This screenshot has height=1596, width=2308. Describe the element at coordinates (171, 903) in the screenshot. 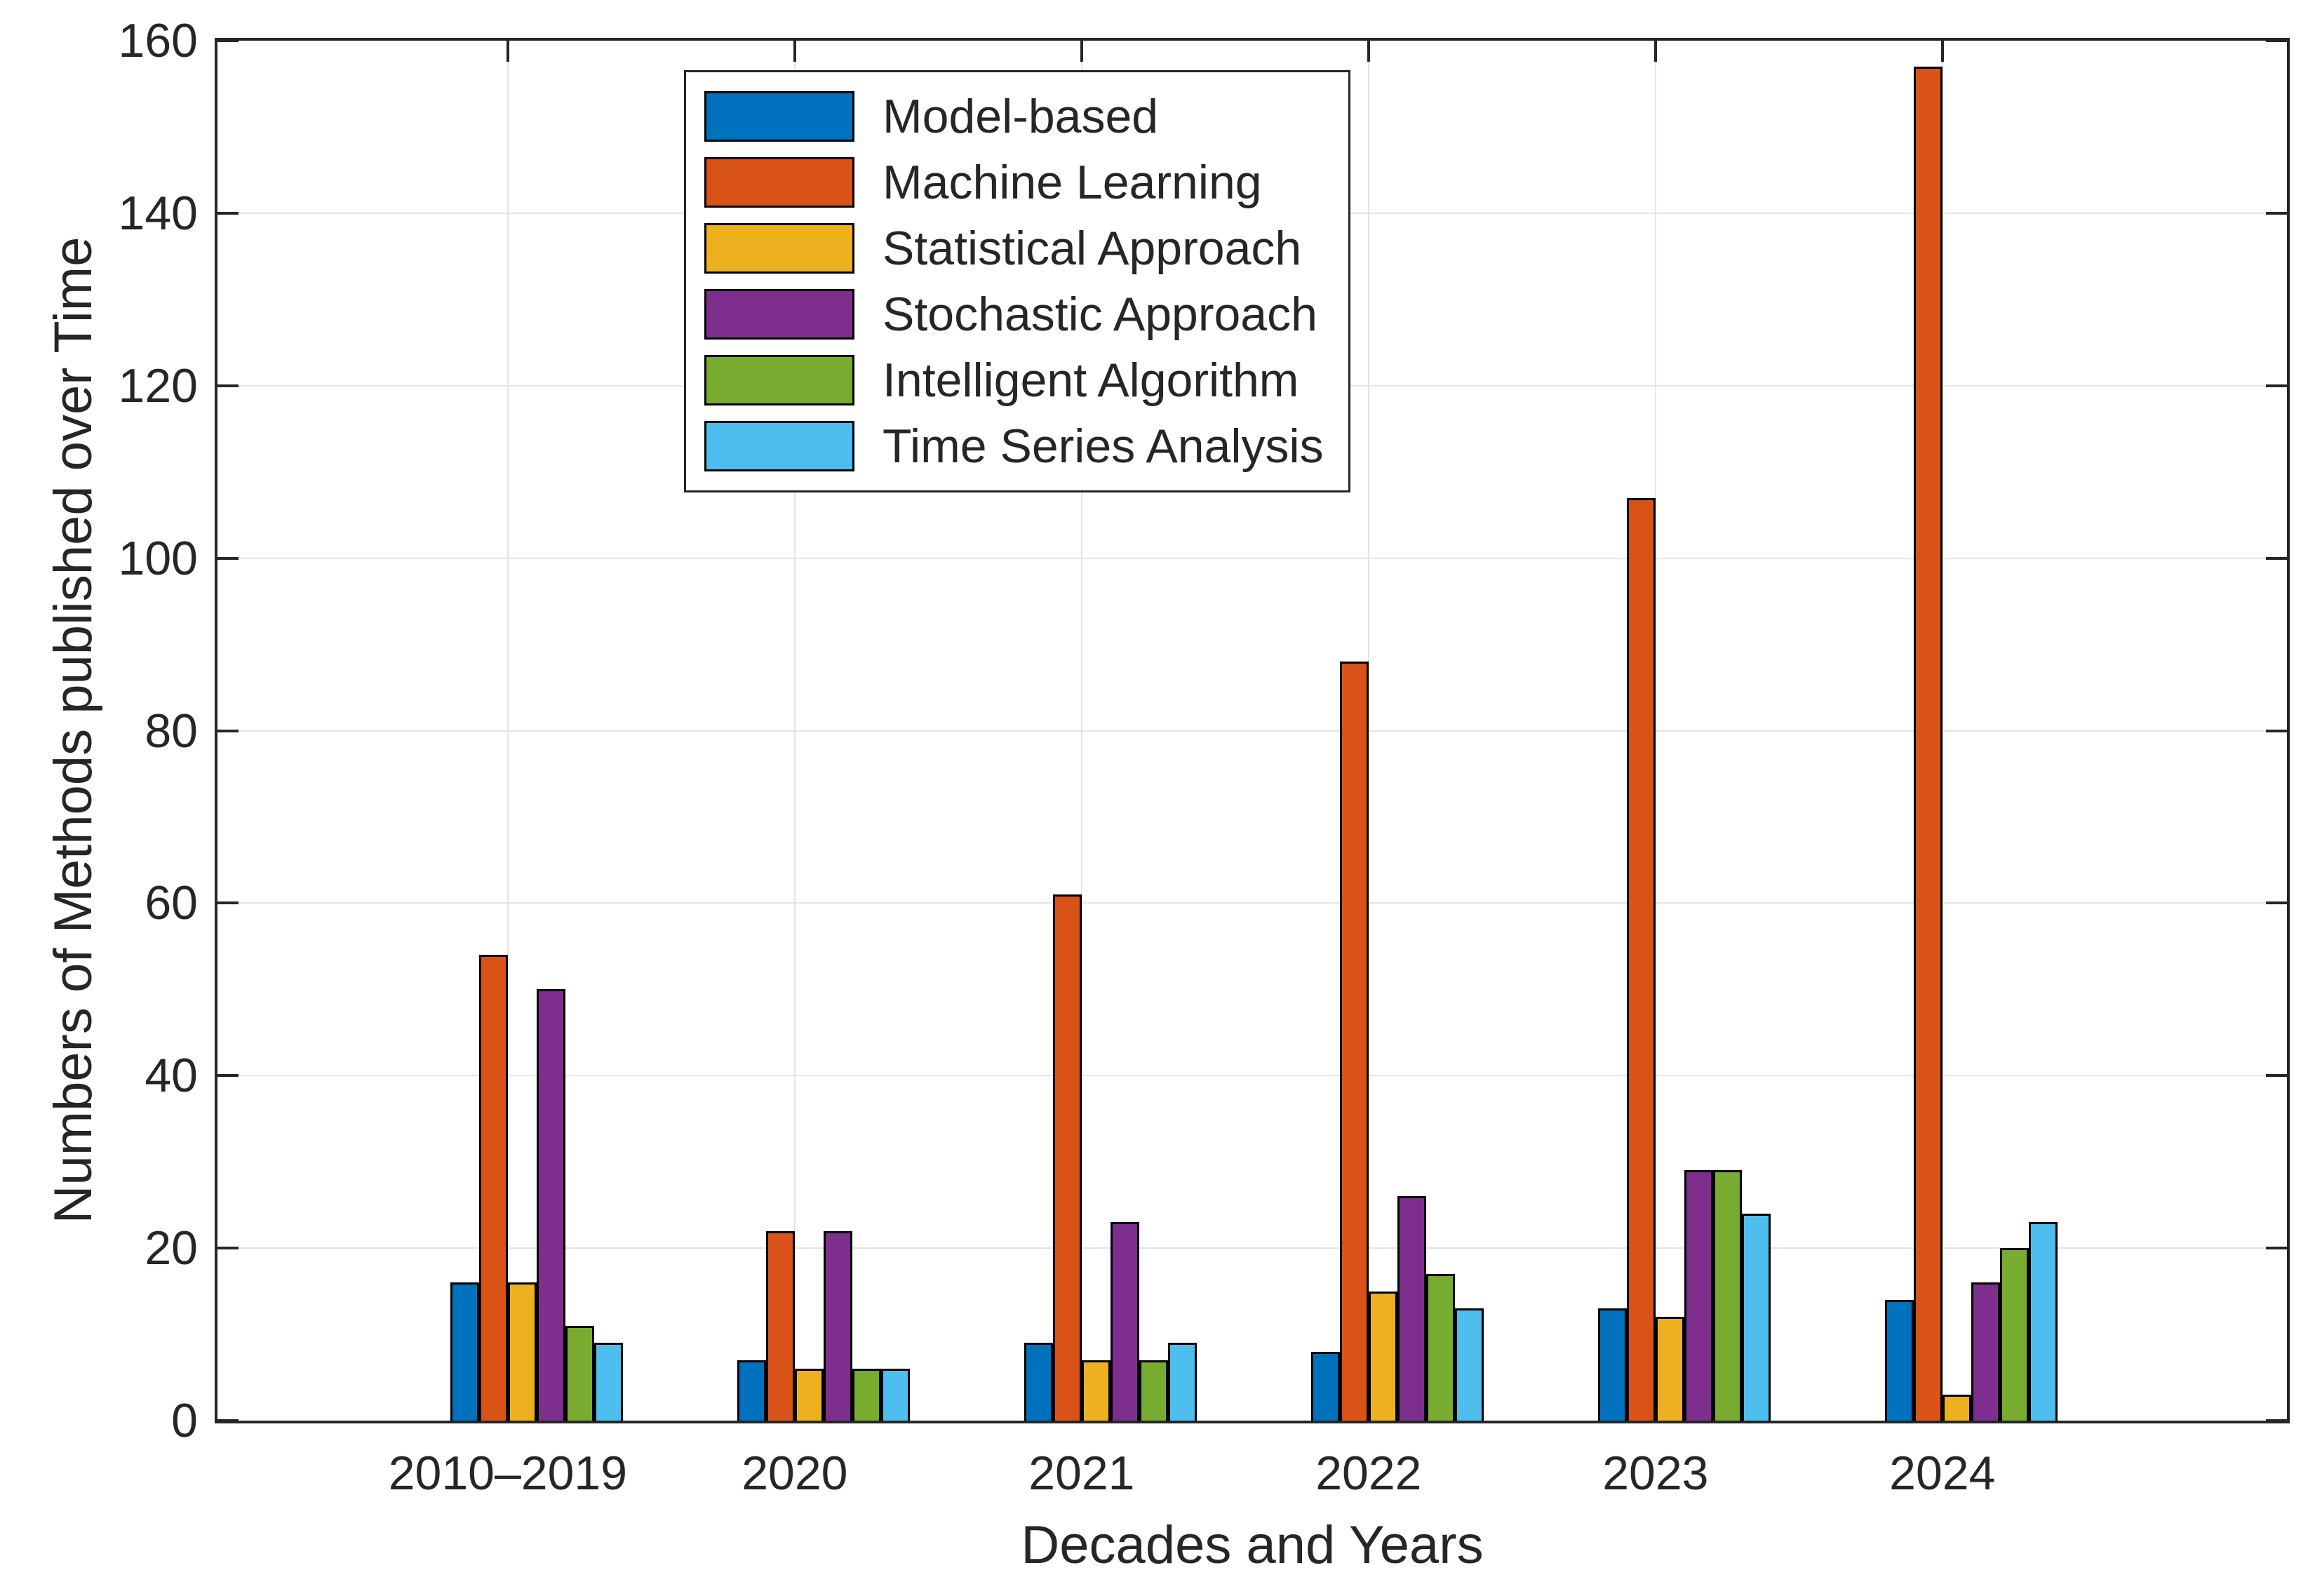

I see `y-tick-label: 60` at that location.